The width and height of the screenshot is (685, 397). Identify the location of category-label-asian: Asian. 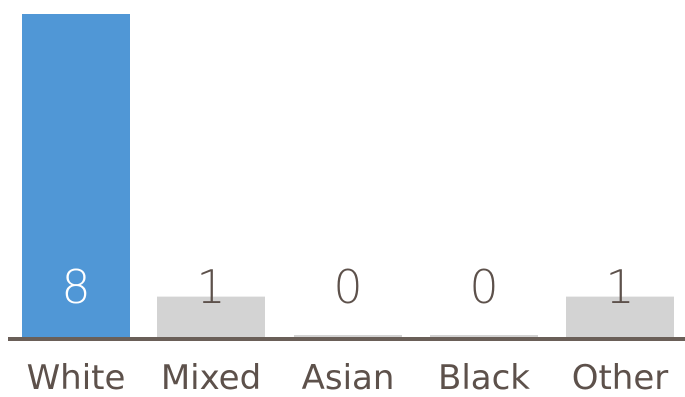
(348, 377).